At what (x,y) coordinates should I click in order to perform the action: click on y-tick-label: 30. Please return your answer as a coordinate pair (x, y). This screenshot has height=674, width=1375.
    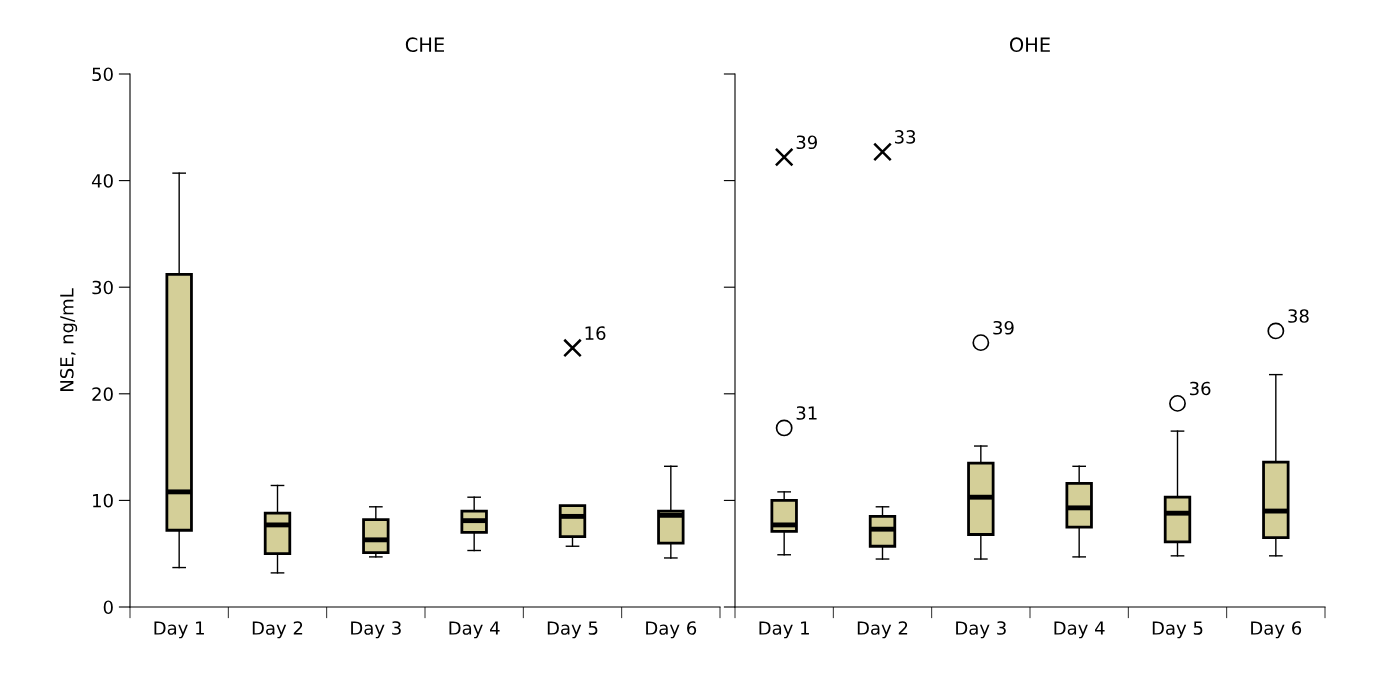
    Looking at the image, I should click on (102, 287).